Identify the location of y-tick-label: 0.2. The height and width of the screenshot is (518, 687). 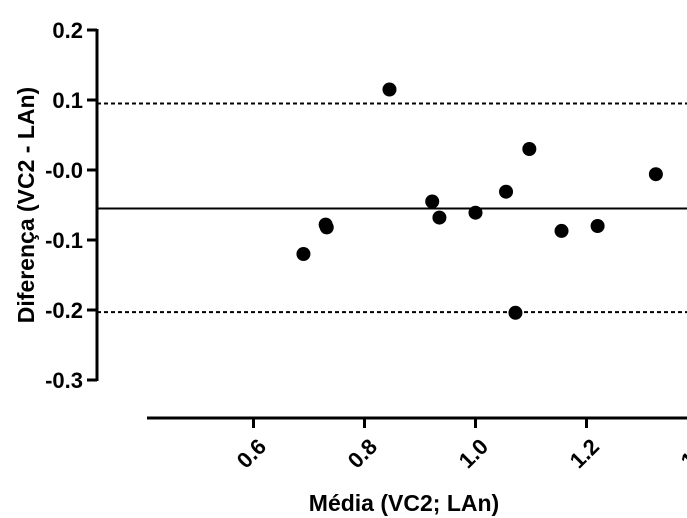
(67, 30).